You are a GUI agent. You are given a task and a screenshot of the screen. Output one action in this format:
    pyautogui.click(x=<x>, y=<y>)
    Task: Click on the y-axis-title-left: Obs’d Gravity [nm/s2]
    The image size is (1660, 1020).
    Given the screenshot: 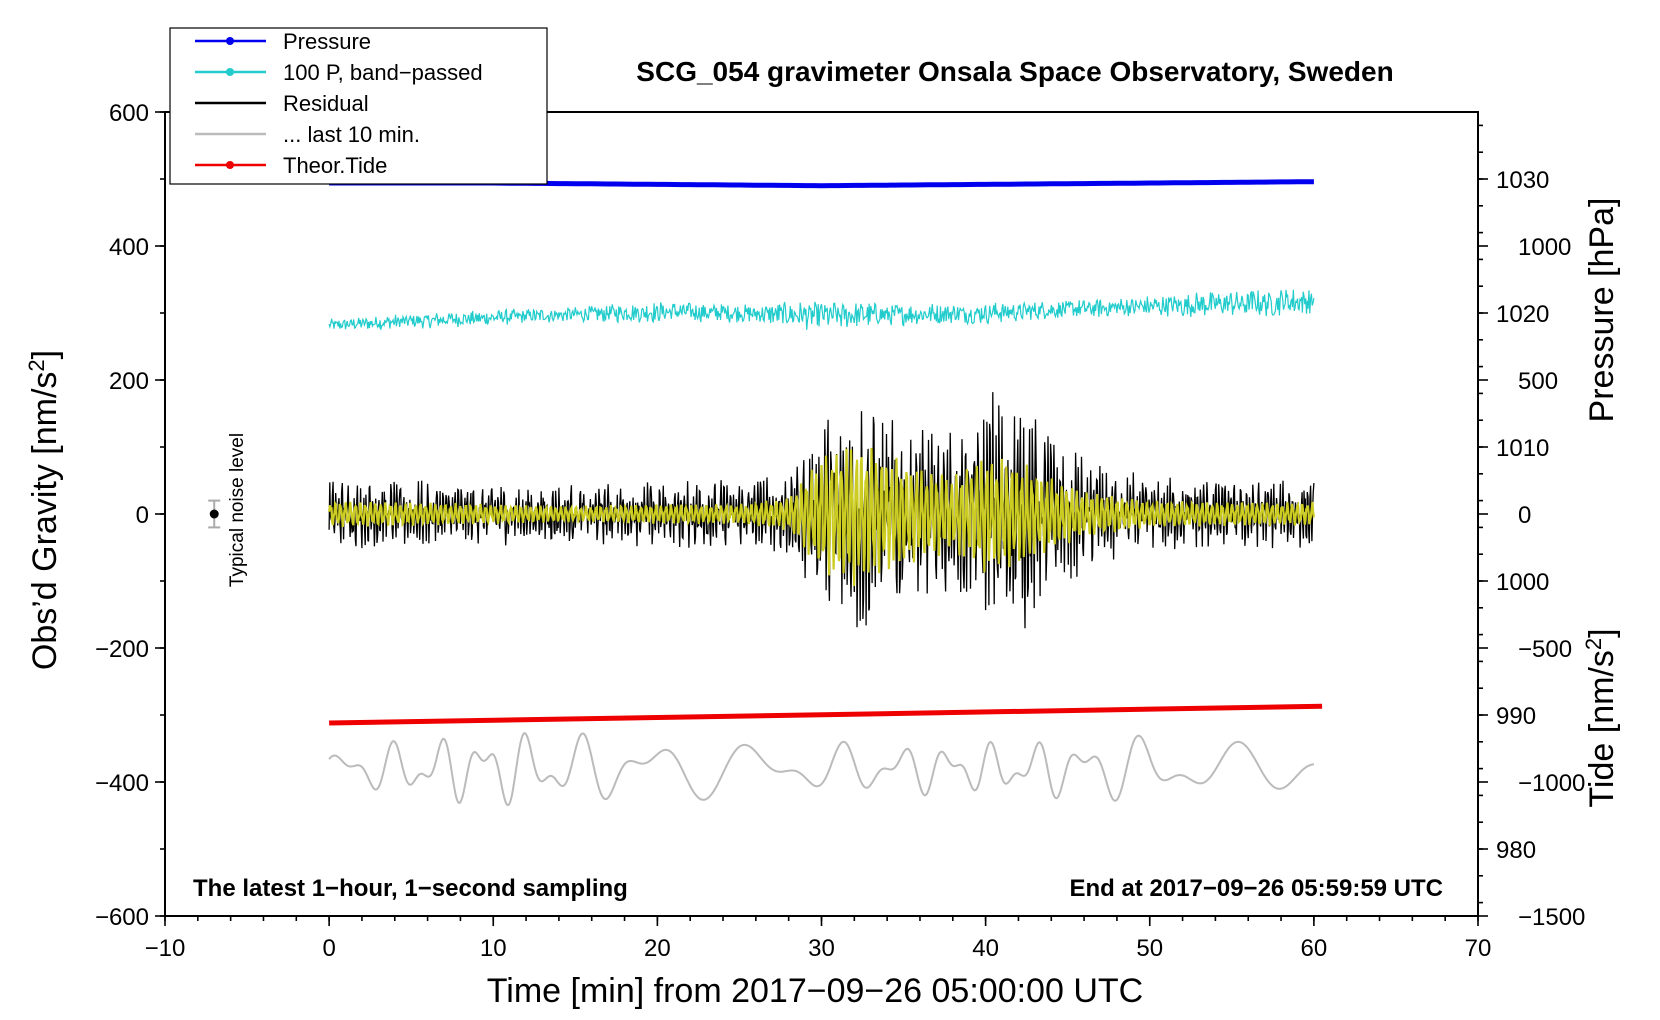 What is the action you would take?
    pyautogui.click(x=44, y=510)
    